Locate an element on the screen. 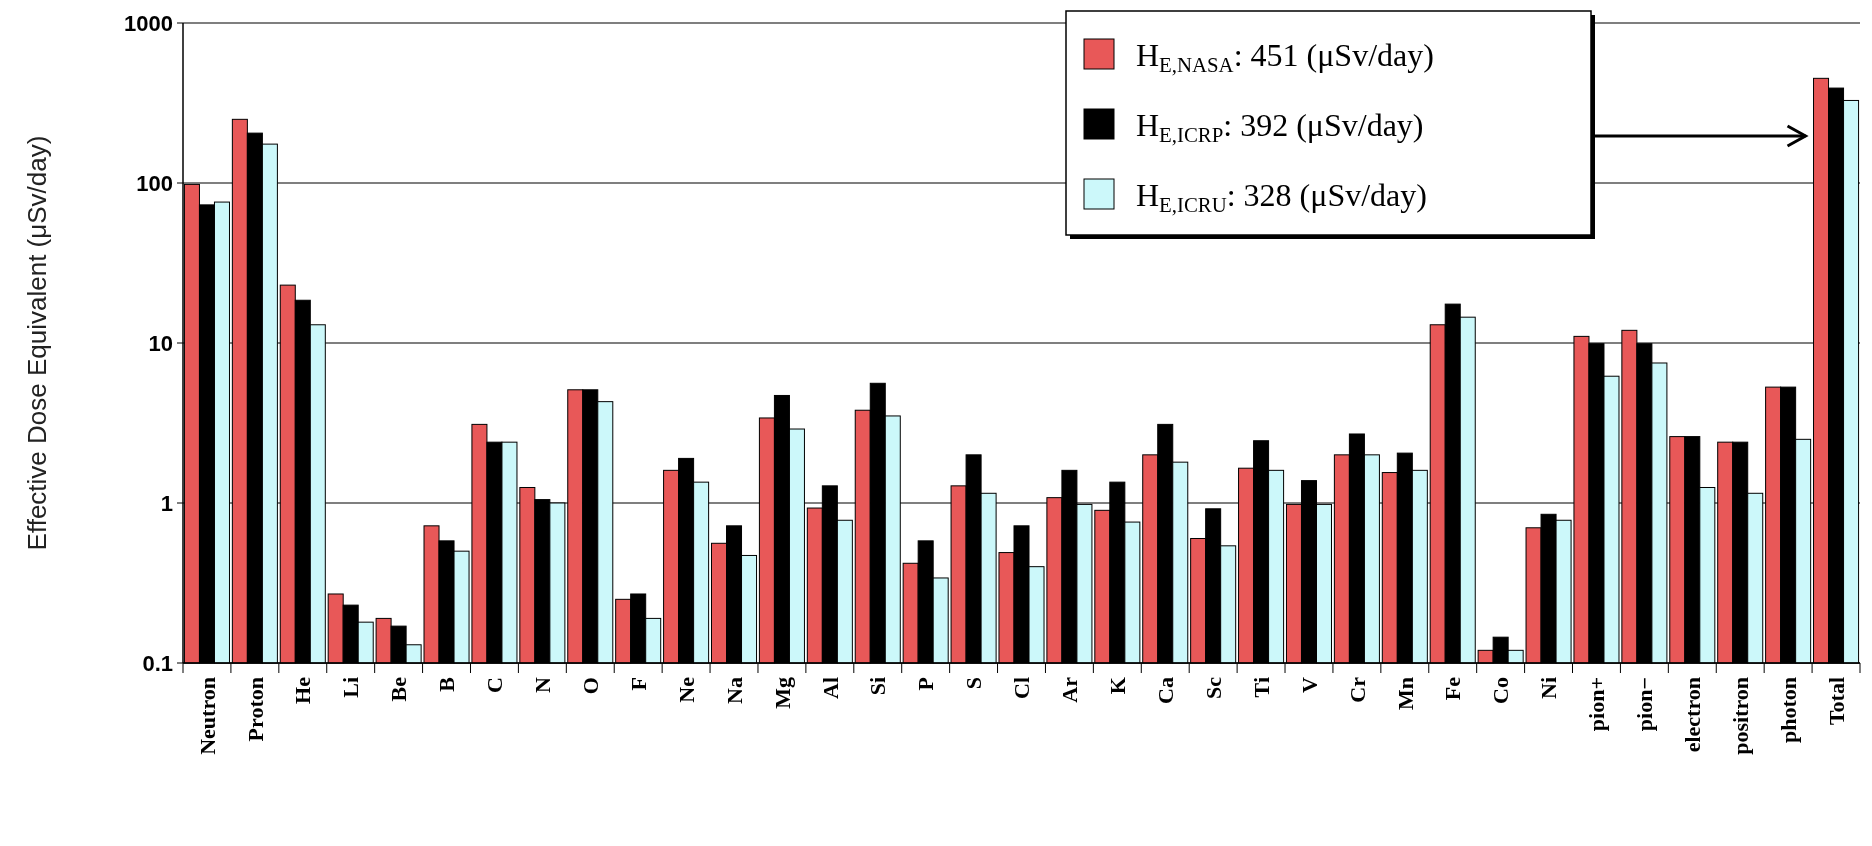  x-tick-label: F is located at coordinates (638, 684).